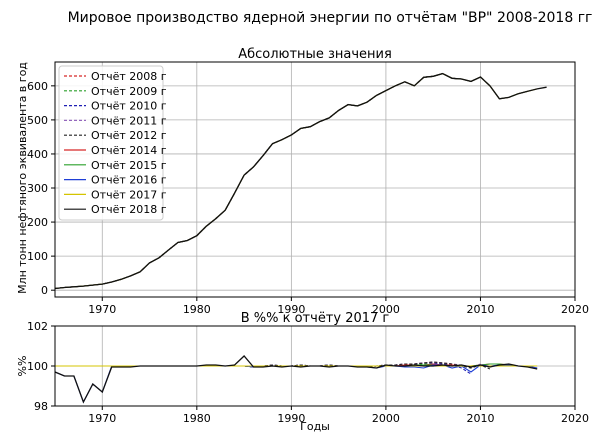  I want to click on y-tick-label: 200, so click(37, 222).